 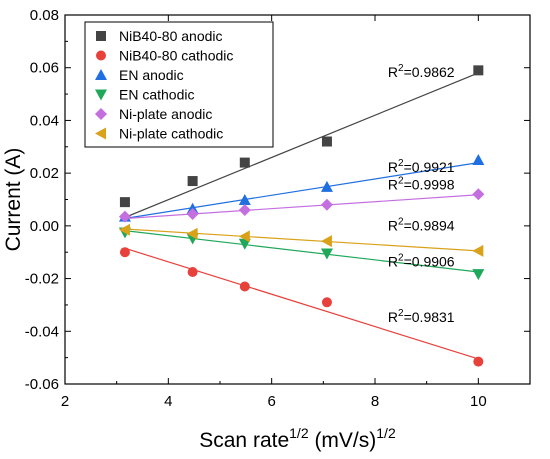 I want to click on legend-label: Ni-plate cathodic, so click(x=171, y=134).